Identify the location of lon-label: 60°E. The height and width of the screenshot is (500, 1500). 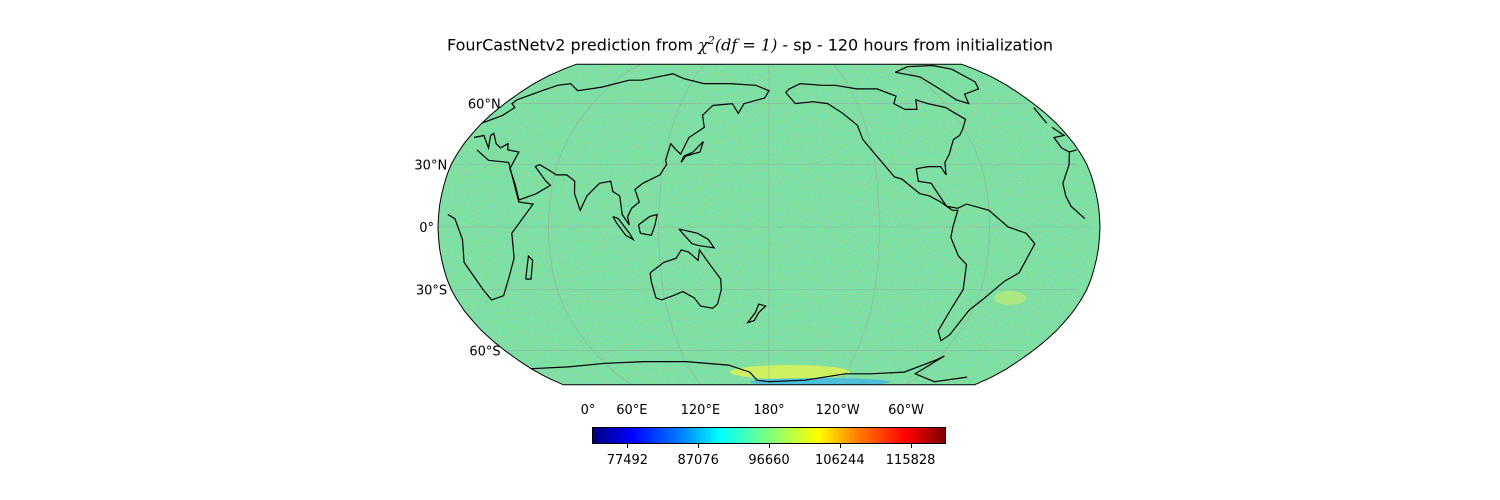
(631, 410).